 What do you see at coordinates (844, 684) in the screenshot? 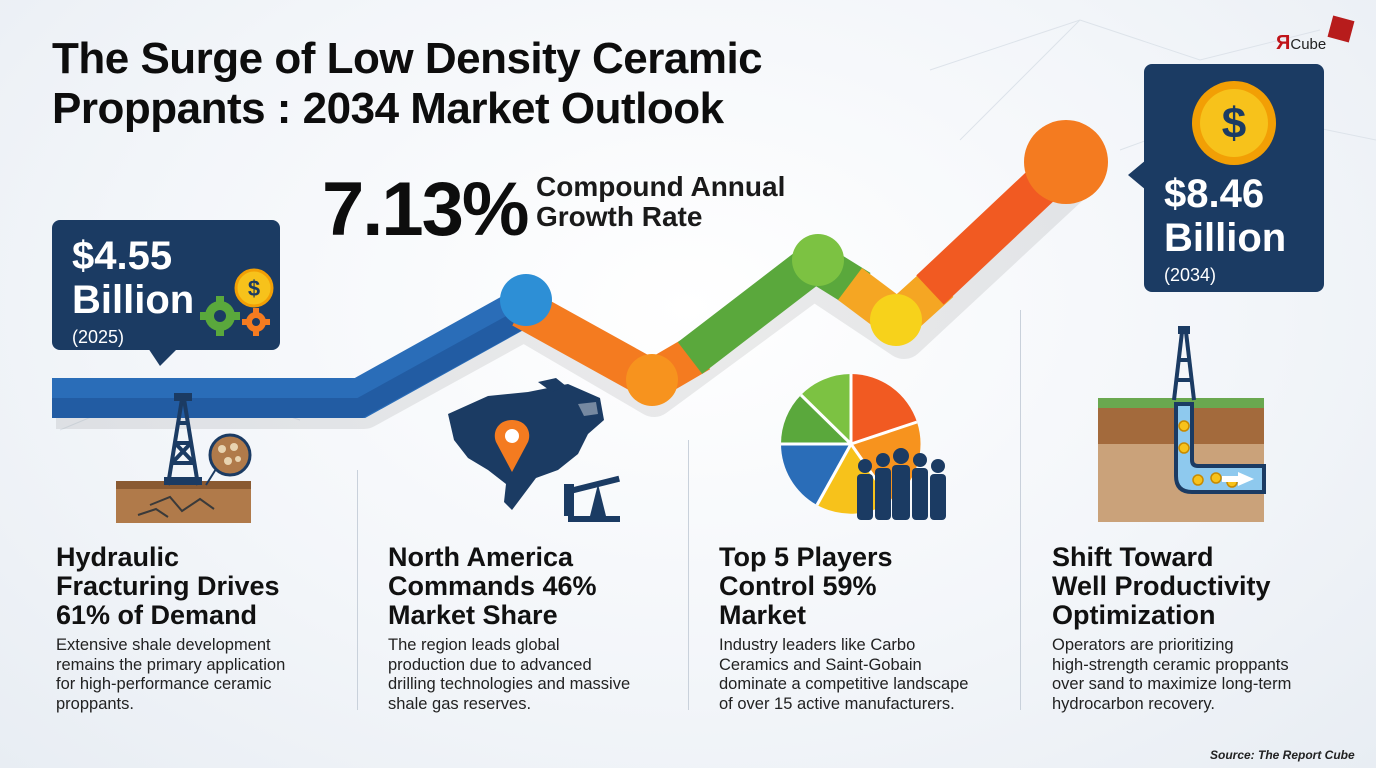
I see `card-text-line: dominate a competitive landscape` at bounding box center [844, 684].